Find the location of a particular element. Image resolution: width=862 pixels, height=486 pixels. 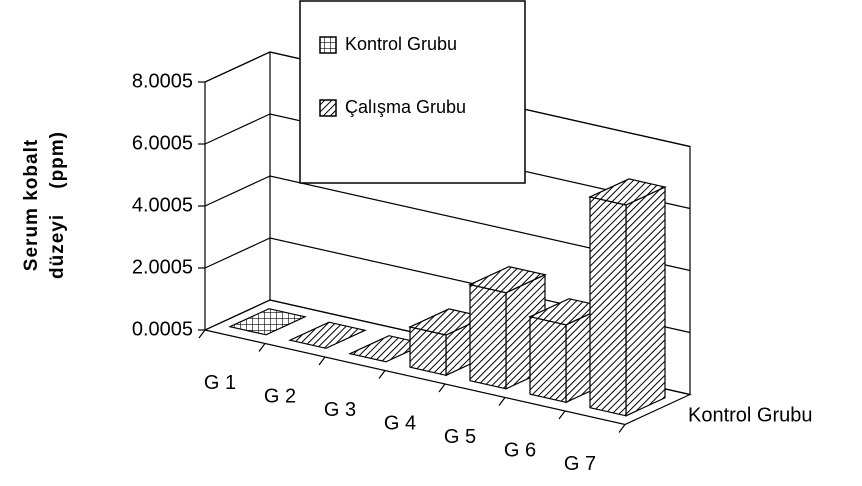

y-tick-label: 4.0005 is located at coordinates (162, 205).